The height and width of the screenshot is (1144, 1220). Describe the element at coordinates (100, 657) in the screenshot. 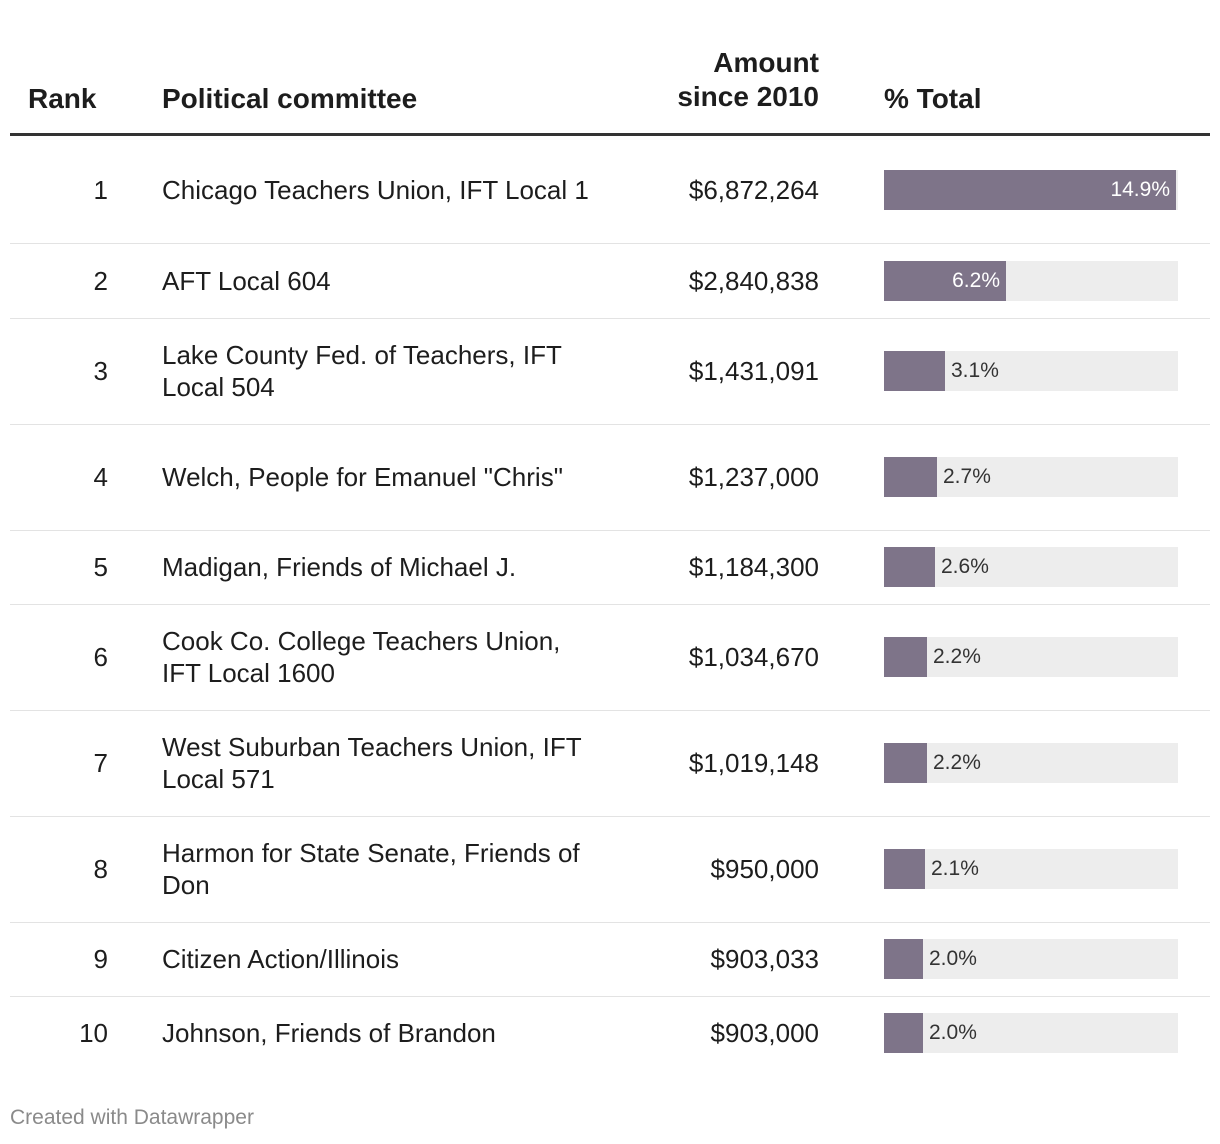

I see `rank-cell: 6` at that location.